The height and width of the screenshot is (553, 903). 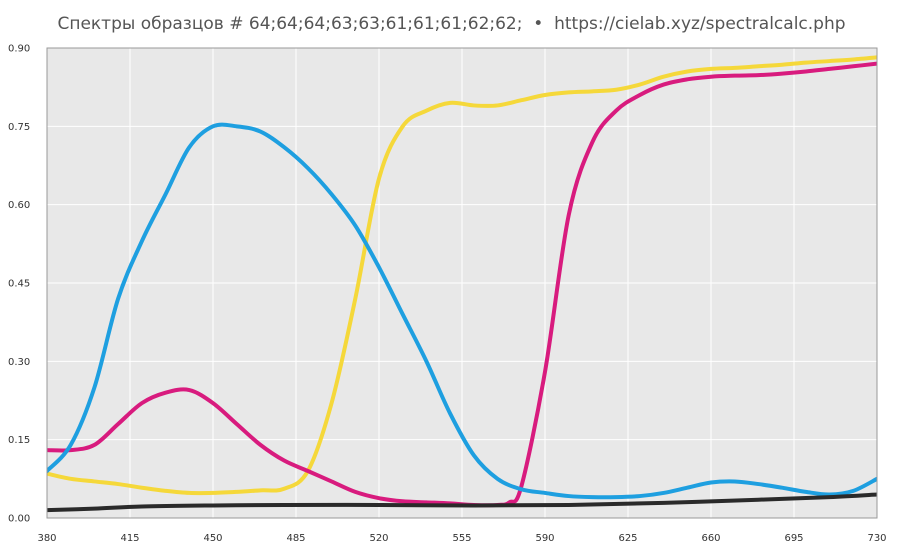 What do you see at coordinates (19, 440) in the screenshot?
I see `y-tick-label: 0.15` at bounding box center [19, 440].